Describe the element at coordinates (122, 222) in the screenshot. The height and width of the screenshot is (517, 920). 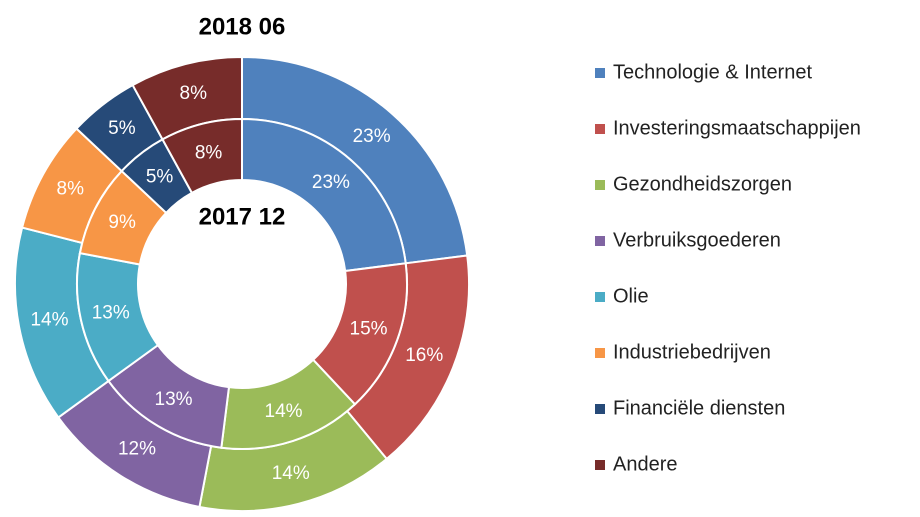
I see `slice-label: 9%` at that location.